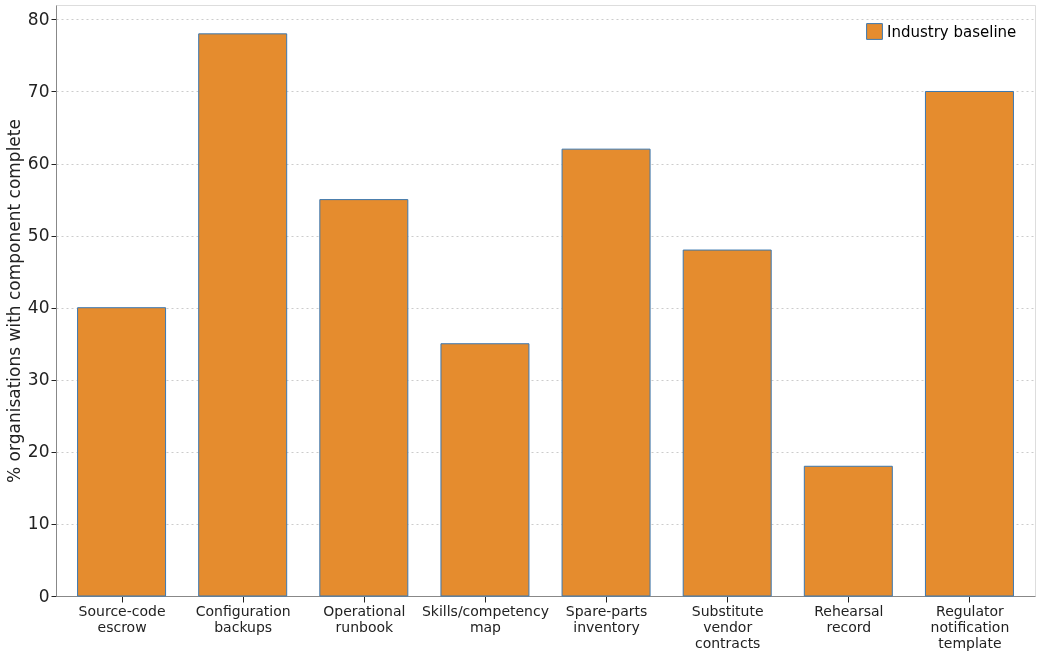  I want to click on x-tick-label: Substitute vendor contracts, so click(727, 626).